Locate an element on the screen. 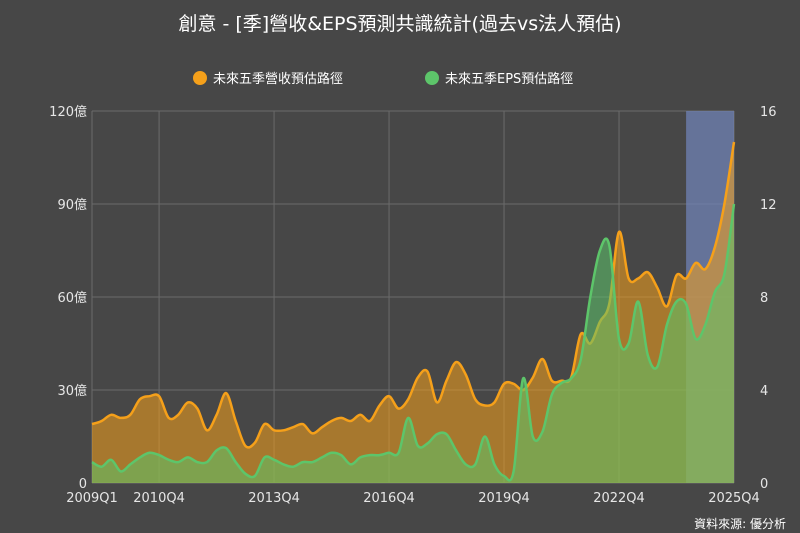 Image resolution: width=800 pixels, height=533 pixels. legend-item-eps: 未來五季EPS預估路徑 is located at coordinates (499, 79).